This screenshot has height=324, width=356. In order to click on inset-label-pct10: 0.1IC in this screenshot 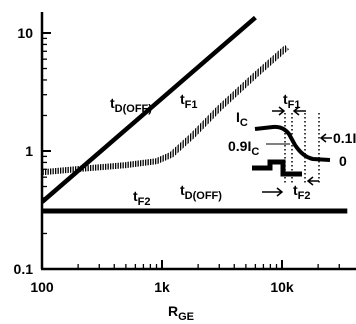, I will do `click(344, 140)`.